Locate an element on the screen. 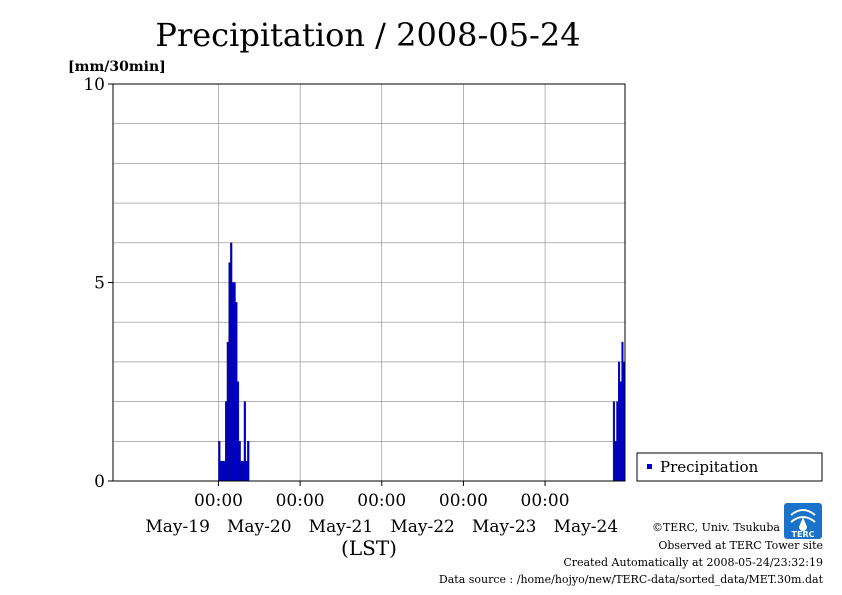 The width and height of the screenshot is (842, 595). y-tick-label: 5 is located at coordinates (99, 284).